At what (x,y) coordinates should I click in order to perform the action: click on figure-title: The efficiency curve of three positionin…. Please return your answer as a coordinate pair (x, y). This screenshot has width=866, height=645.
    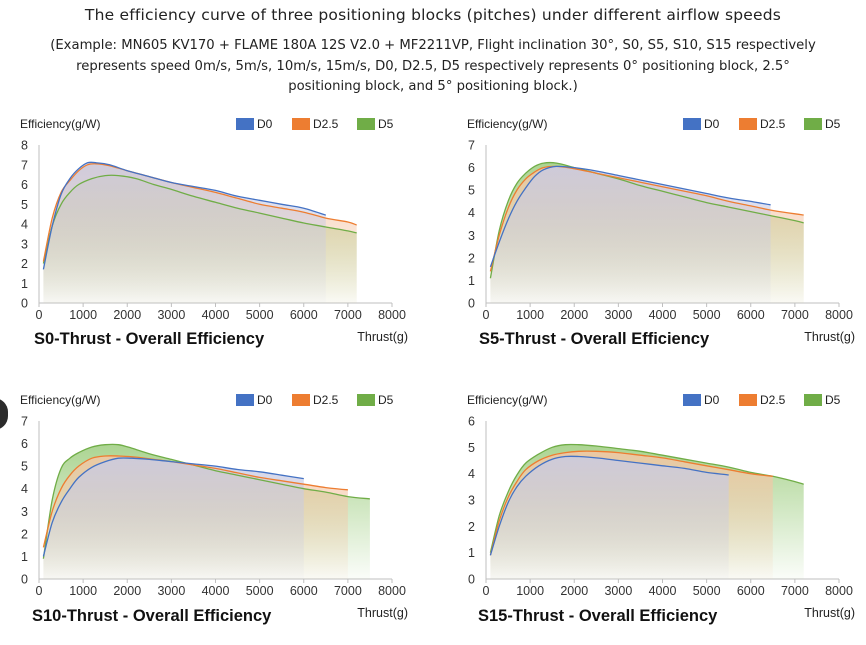
    Looking at the image, I should click on (433, 15).